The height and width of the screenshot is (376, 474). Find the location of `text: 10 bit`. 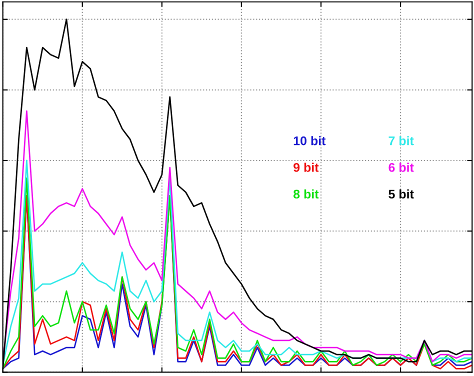

text: 10 bit is located at coordinates (310, 141).